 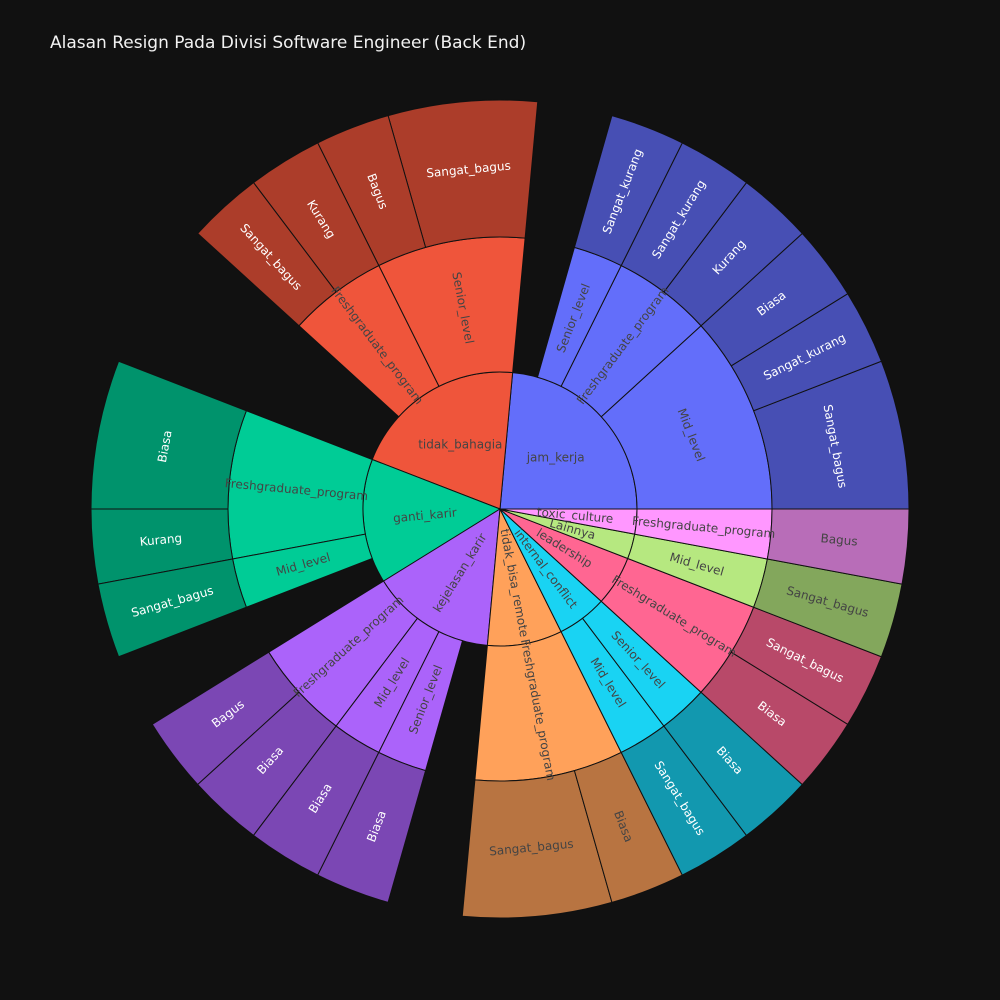 What do you see at coordinates (555, 458) in the screenshot?
I see `label-jam-kerja: jam_kerja` at bounding box center [555, 458].